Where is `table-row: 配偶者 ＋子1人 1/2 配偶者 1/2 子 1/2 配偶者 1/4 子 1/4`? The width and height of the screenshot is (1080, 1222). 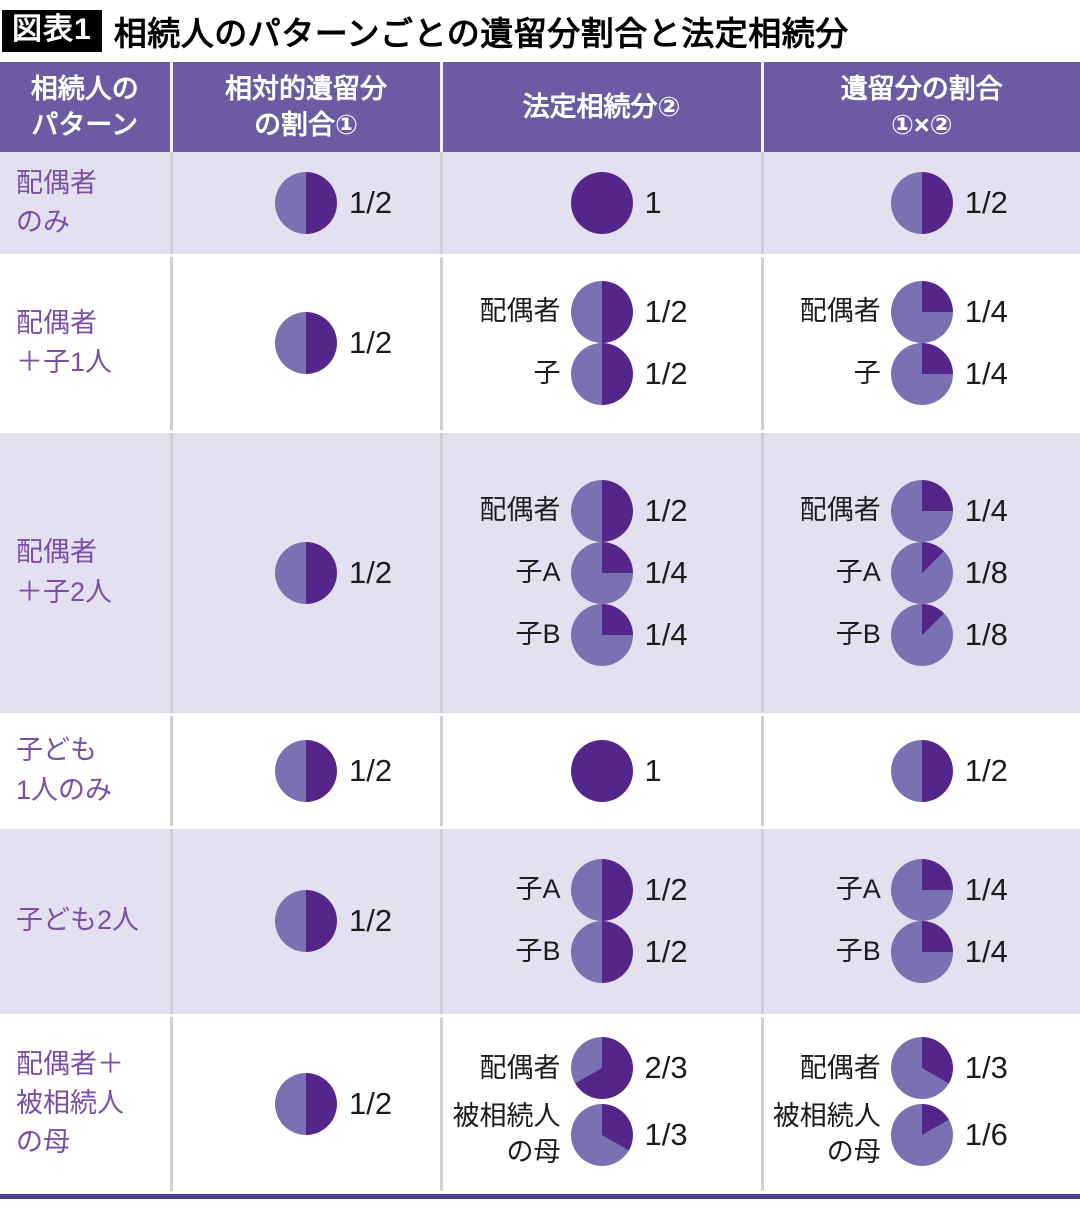 table-row: 配偶者 ＋子1人 1/2 配偶者 1/2 子 1/2 配偶者 1/4 子 1/4 is located at coordinates (540, 344).